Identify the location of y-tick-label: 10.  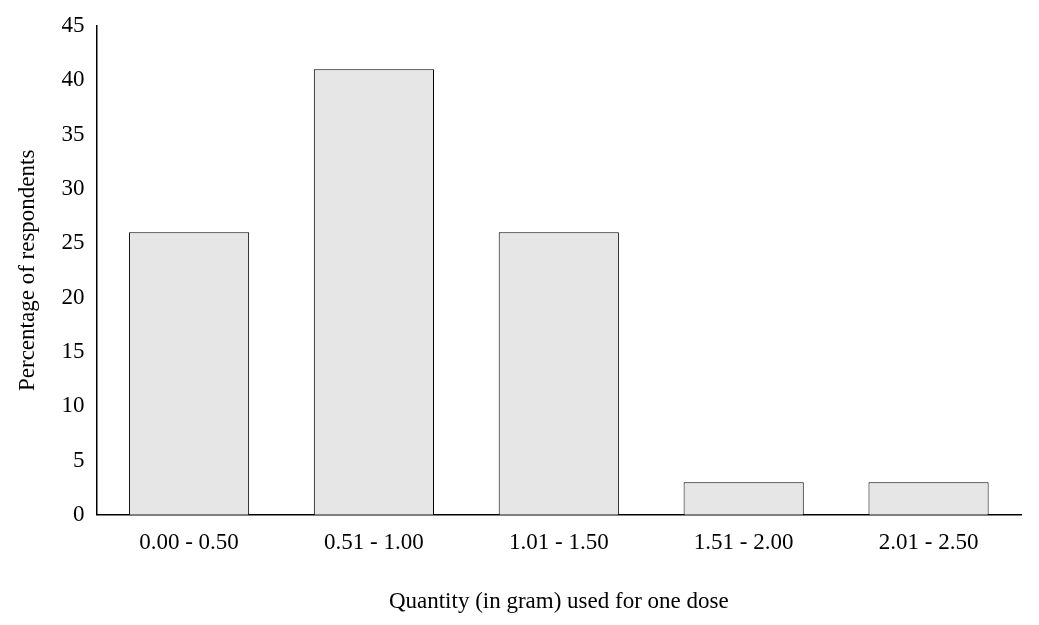
(73, 405).